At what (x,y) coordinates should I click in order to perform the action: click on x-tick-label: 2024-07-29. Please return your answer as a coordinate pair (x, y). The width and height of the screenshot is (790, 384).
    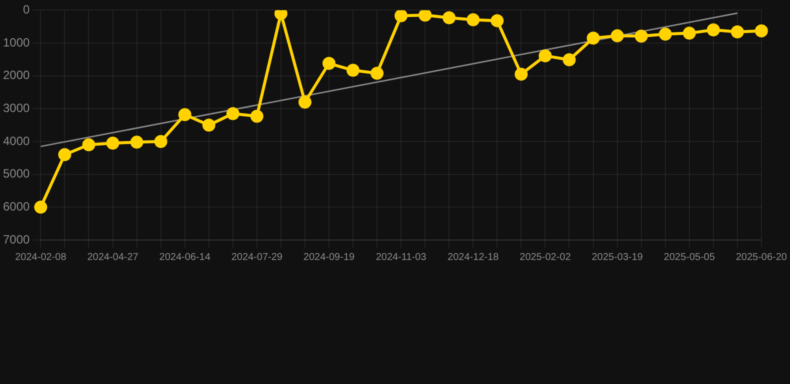
    Looking at the image, I should click on (257, 257).